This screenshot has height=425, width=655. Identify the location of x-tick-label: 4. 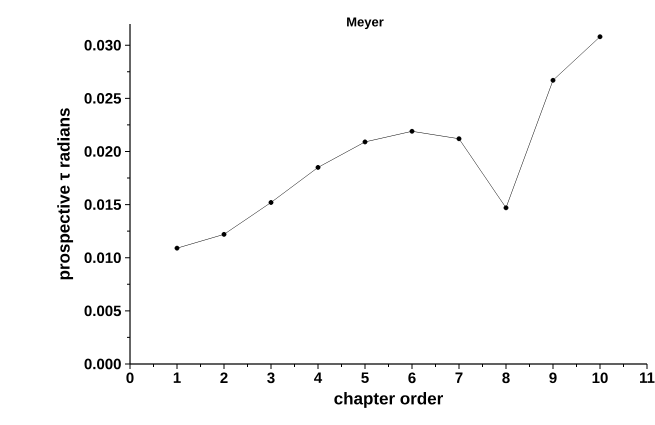
(318, 377).